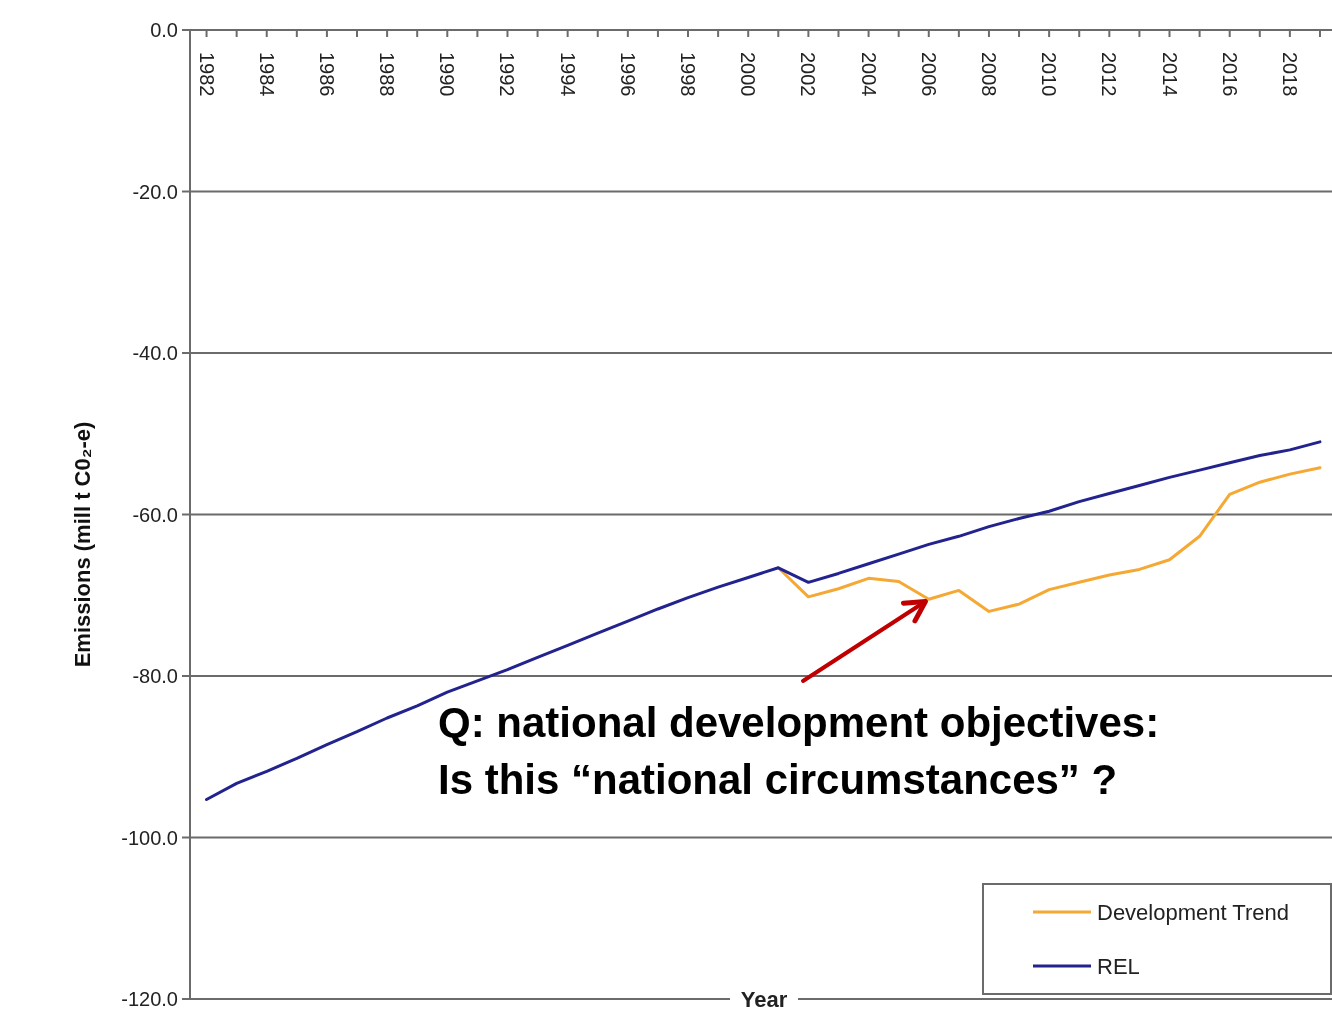  I want to click on x-tick-label: 2016, so click(1229, 74).